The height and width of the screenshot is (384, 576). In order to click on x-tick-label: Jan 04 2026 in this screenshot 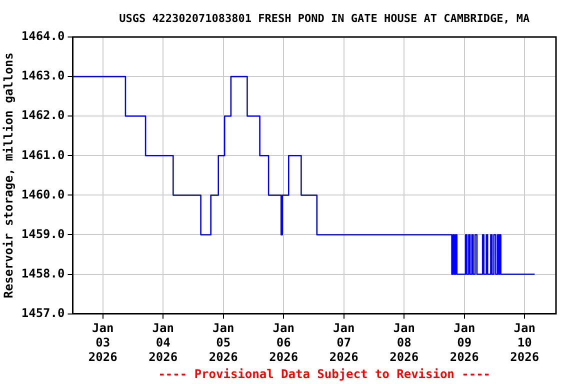, I will do `click(163, 342)`.